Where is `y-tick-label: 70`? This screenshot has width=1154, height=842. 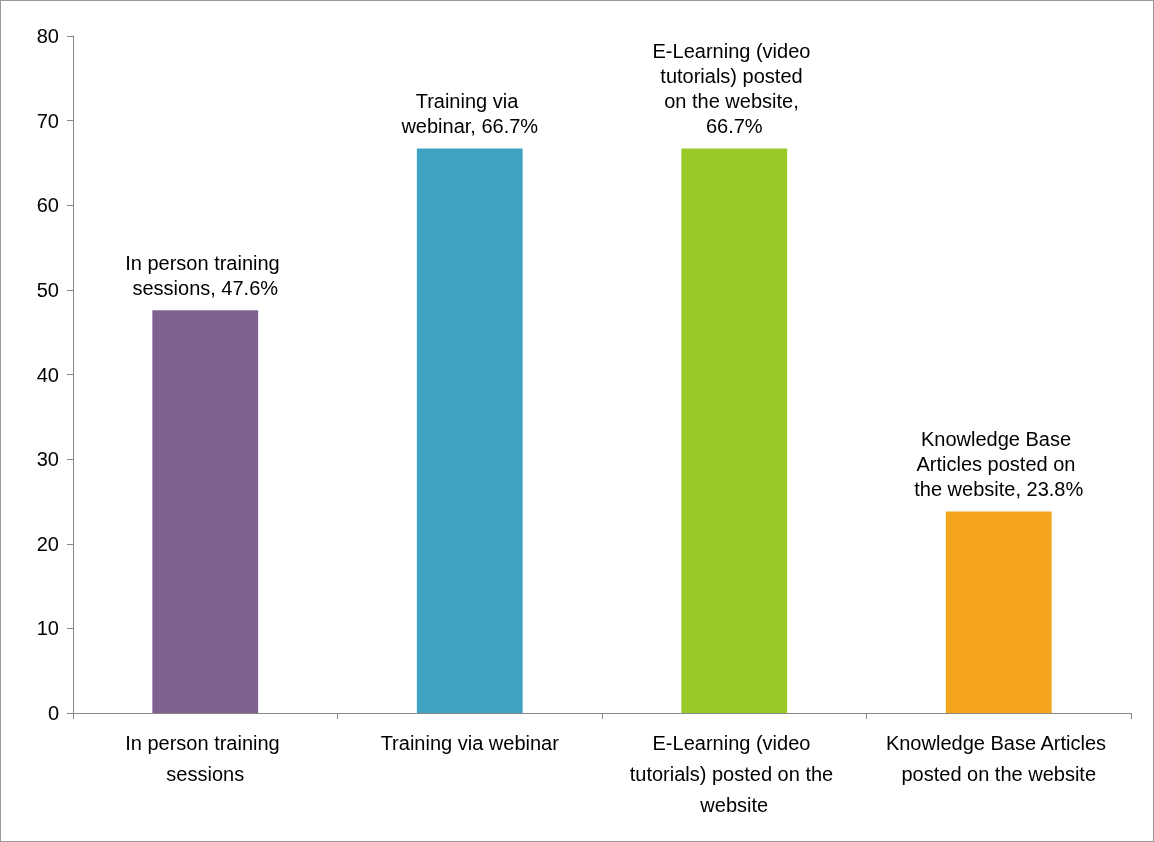
y-tick-label: 70 is located at coordinates (47, 120).